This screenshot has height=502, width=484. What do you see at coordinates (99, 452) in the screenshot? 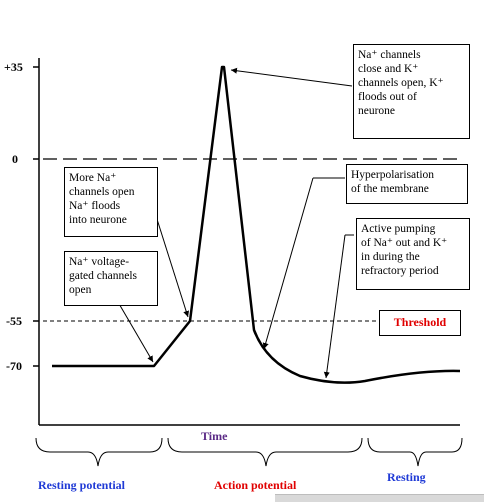
I see `brace-resting1` at bounding box center [99, 452].